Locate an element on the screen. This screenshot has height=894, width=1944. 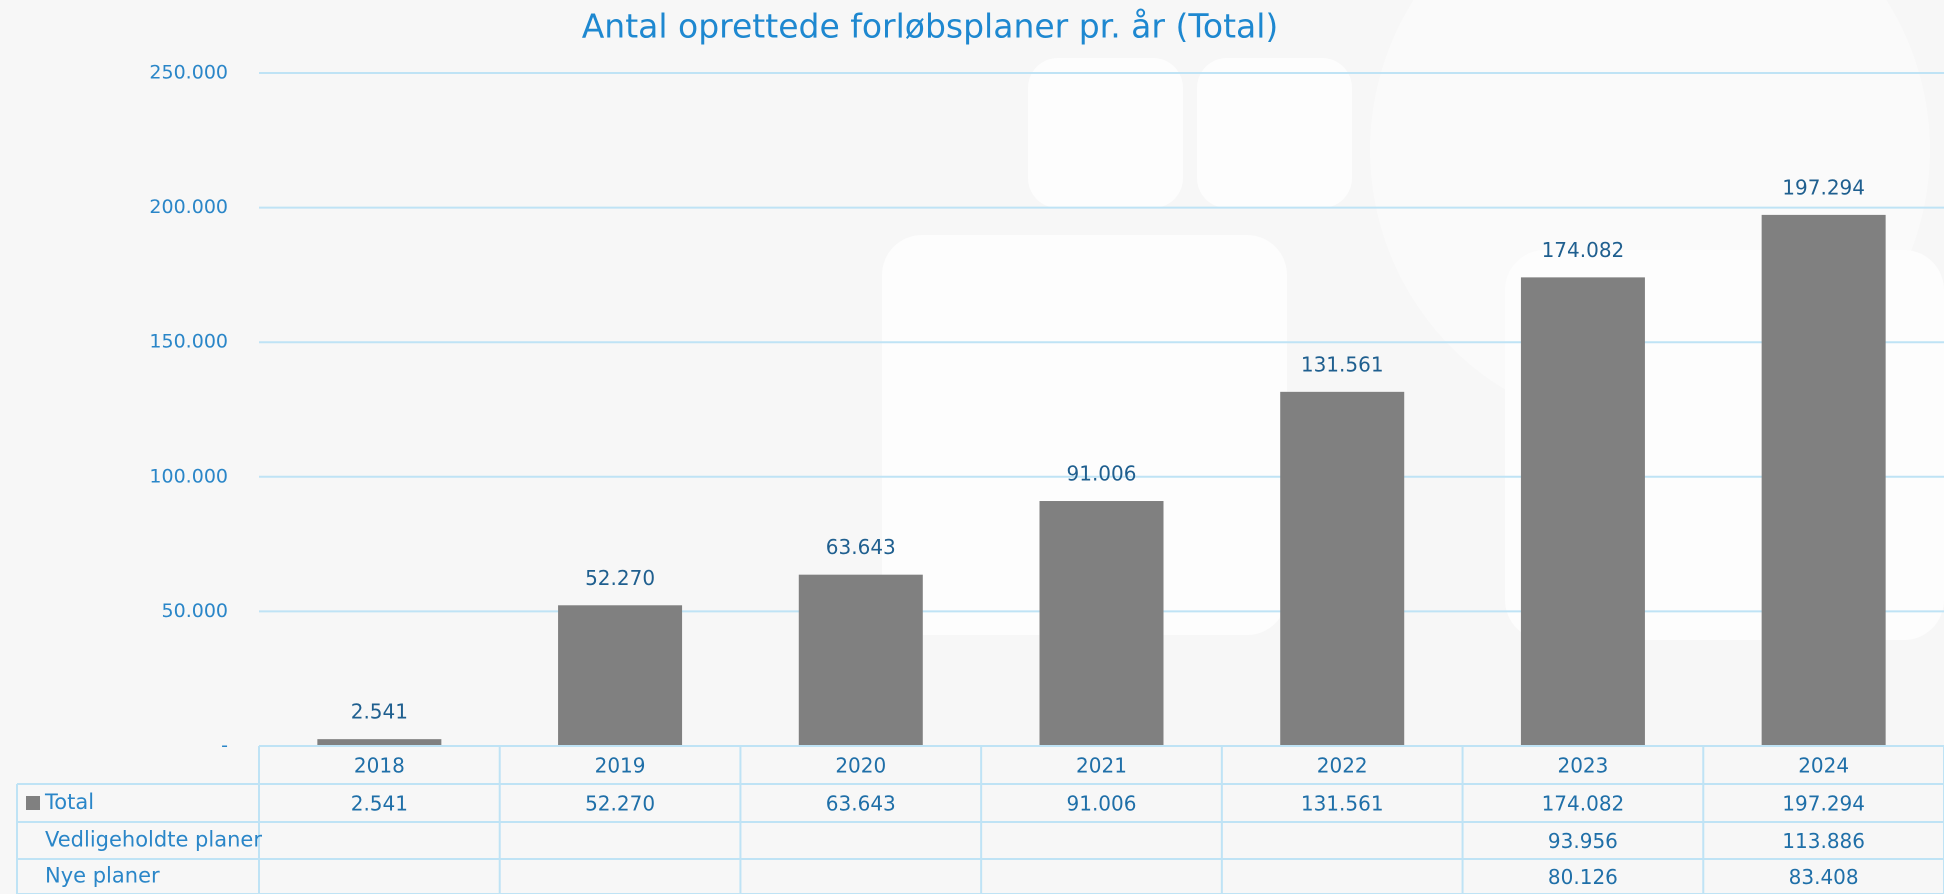
row-label: Vedligeholdte planer is located at coordinates (153, 840).